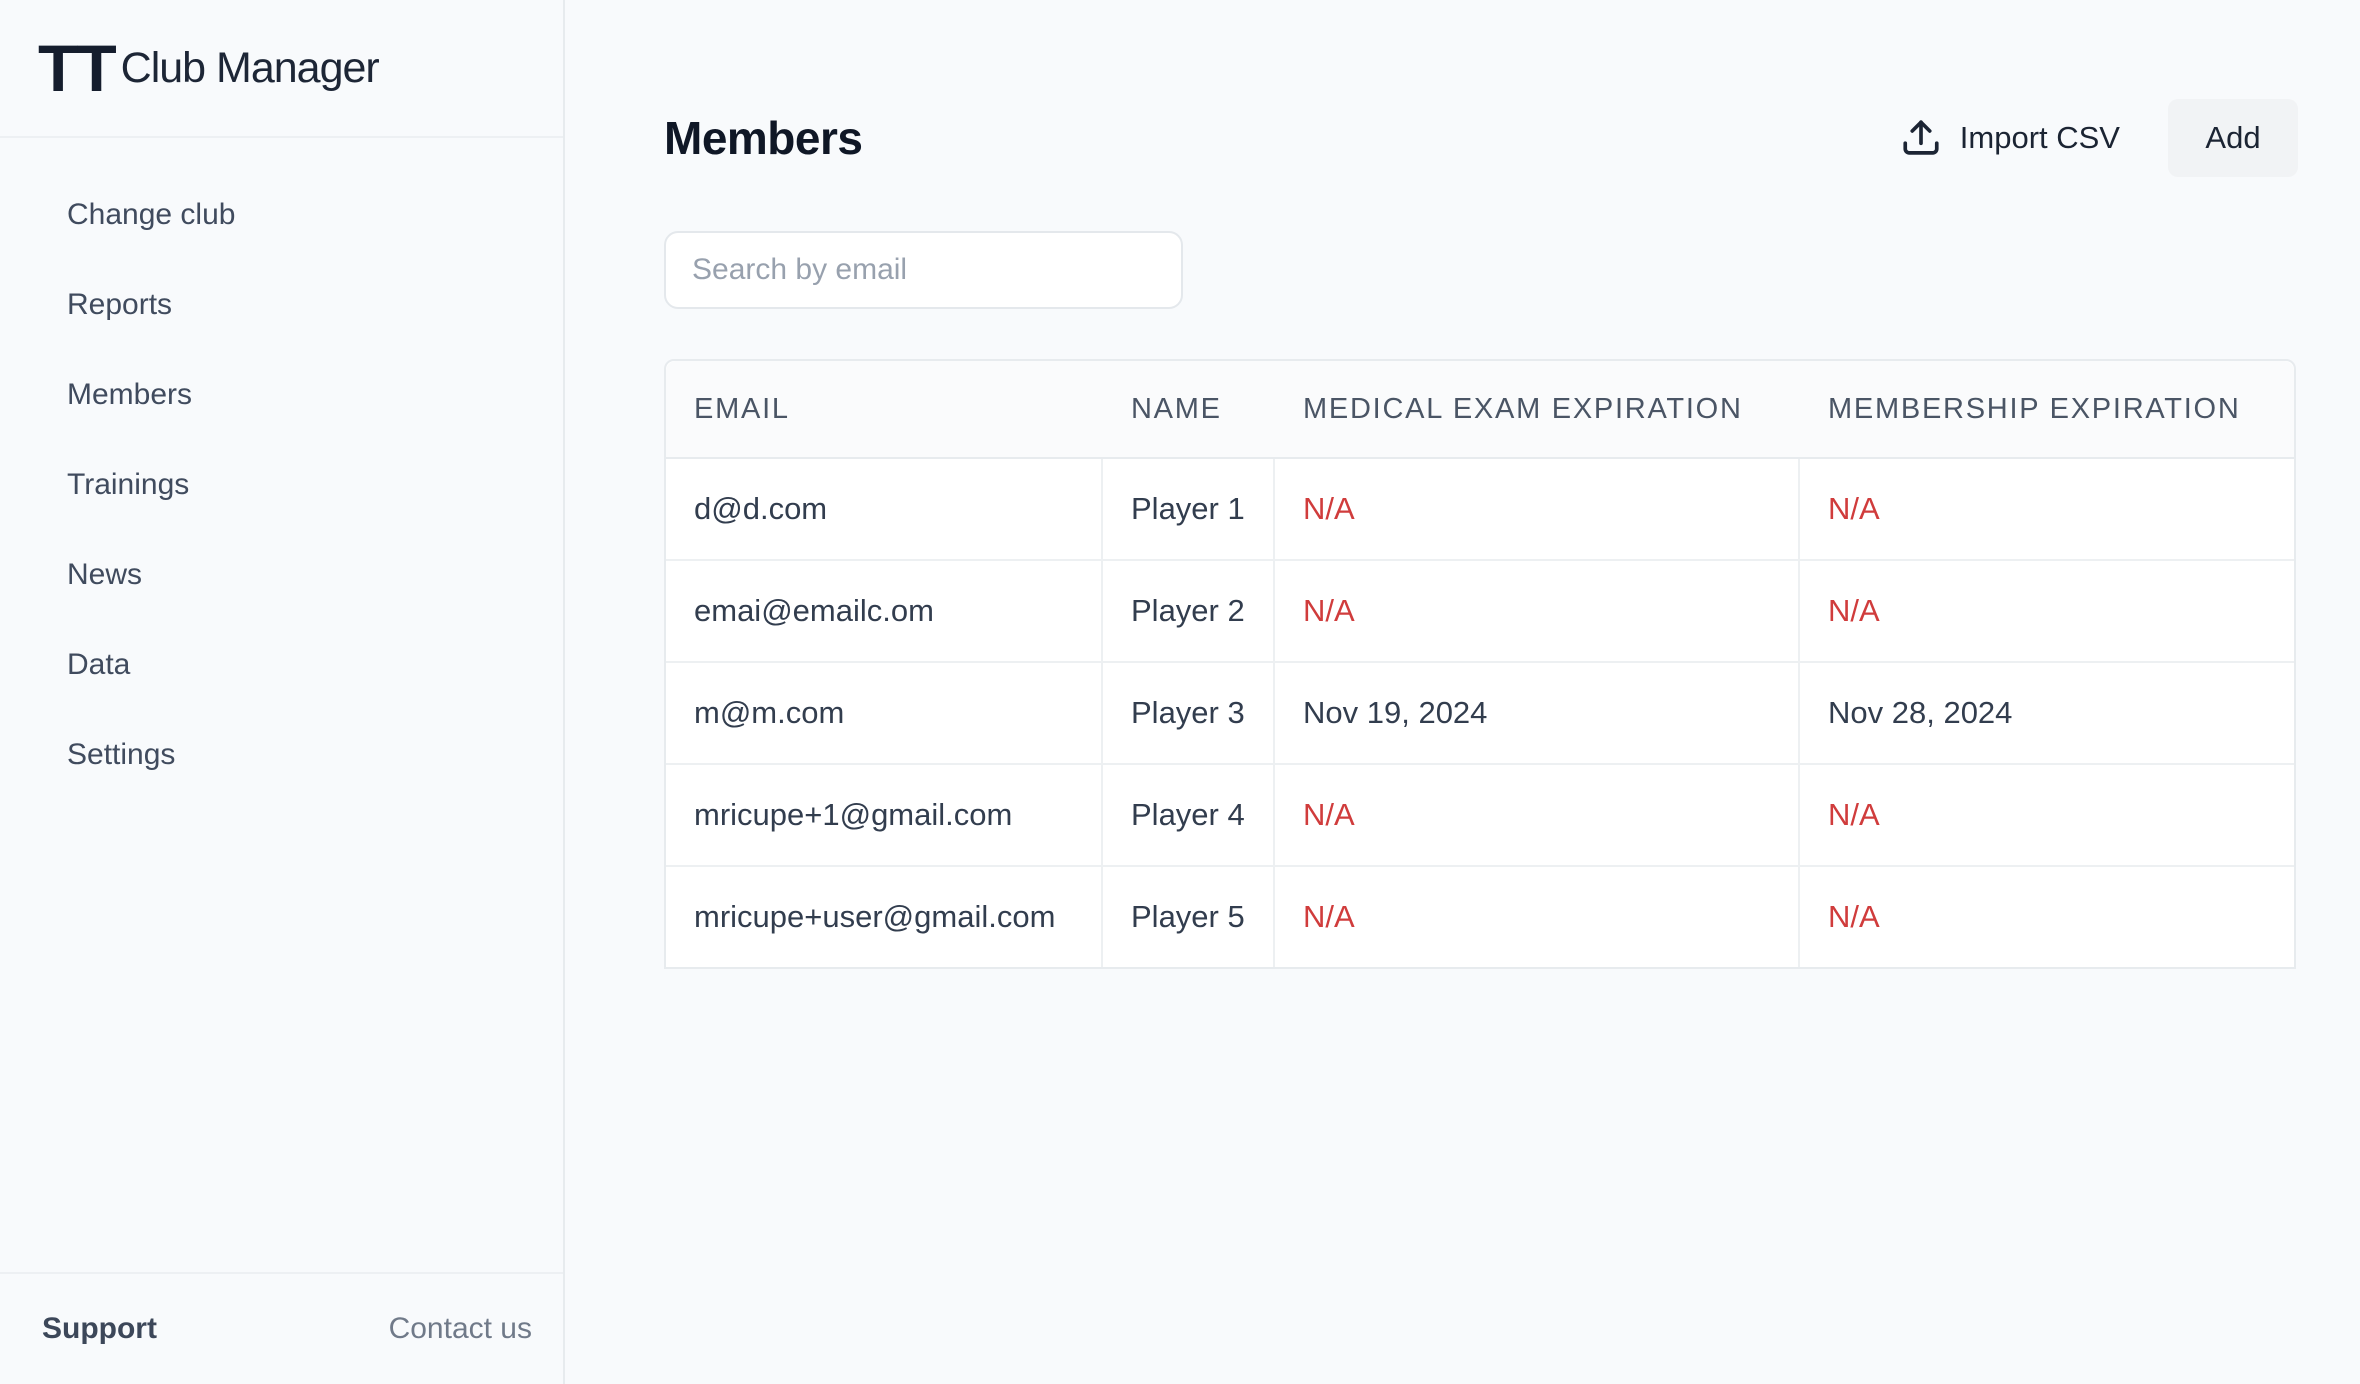 The height and width of the screenshot is (1384, 2360). Describe the element at coordinates (884, 713) in the screenshot. I see `email-cell: m@m.com` at that location.